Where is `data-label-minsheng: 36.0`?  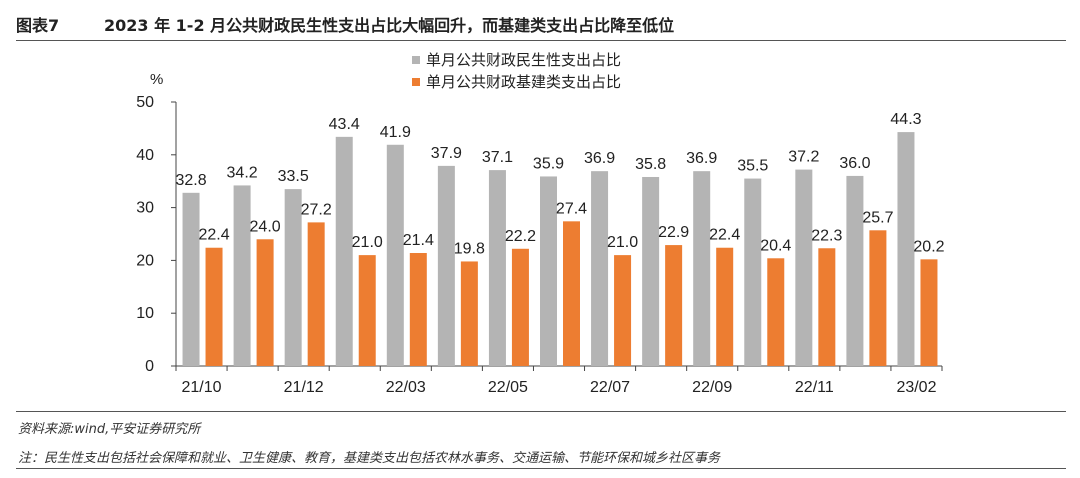
data-label-minsheng: 36.0 is located at coordinates (854, 163).